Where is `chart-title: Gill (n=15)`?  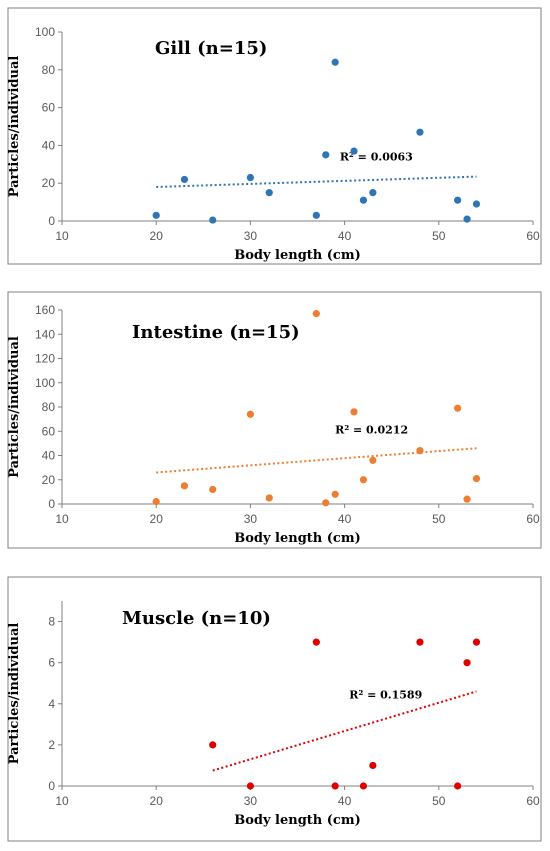
chart-title: Gill (n=15) is located at coordinates (211, 48).